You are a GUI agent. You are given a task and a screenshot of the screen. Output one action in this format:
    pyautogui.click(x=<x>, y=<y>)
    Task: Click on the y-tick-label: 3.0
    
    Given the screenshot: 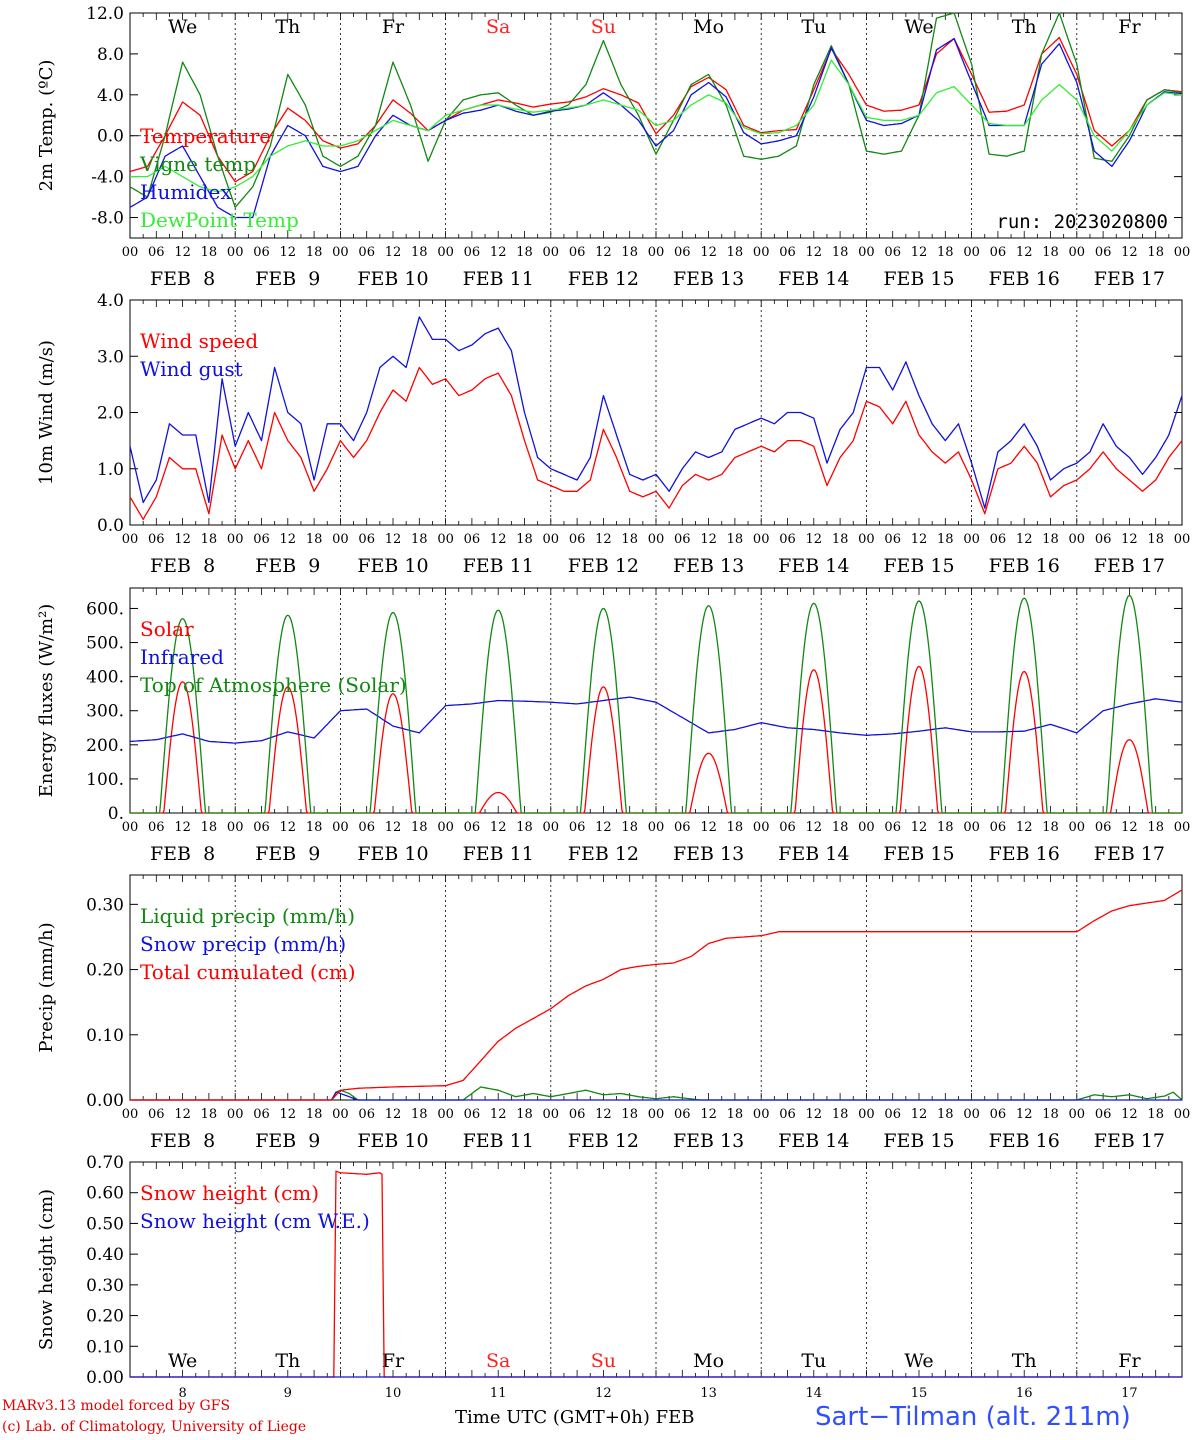 What is the action you would take?
    pyautogui.click(x=110, y=357)
    